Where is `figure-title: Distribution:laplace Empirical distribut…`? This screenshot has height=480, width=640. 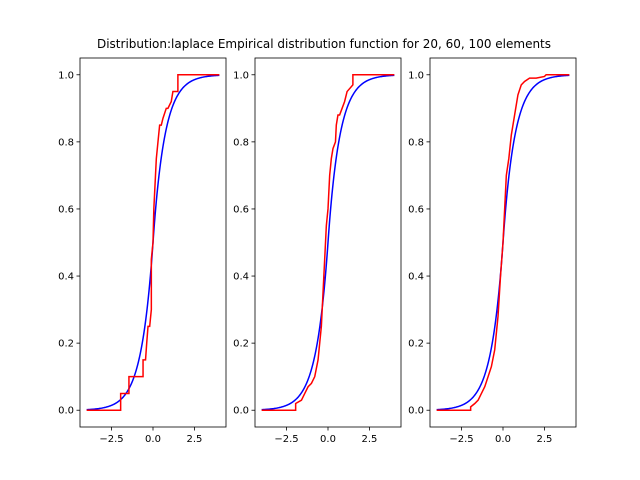
figure-title: Distribution:laplace Empirical distribut… is located at coordinates (324, 44).